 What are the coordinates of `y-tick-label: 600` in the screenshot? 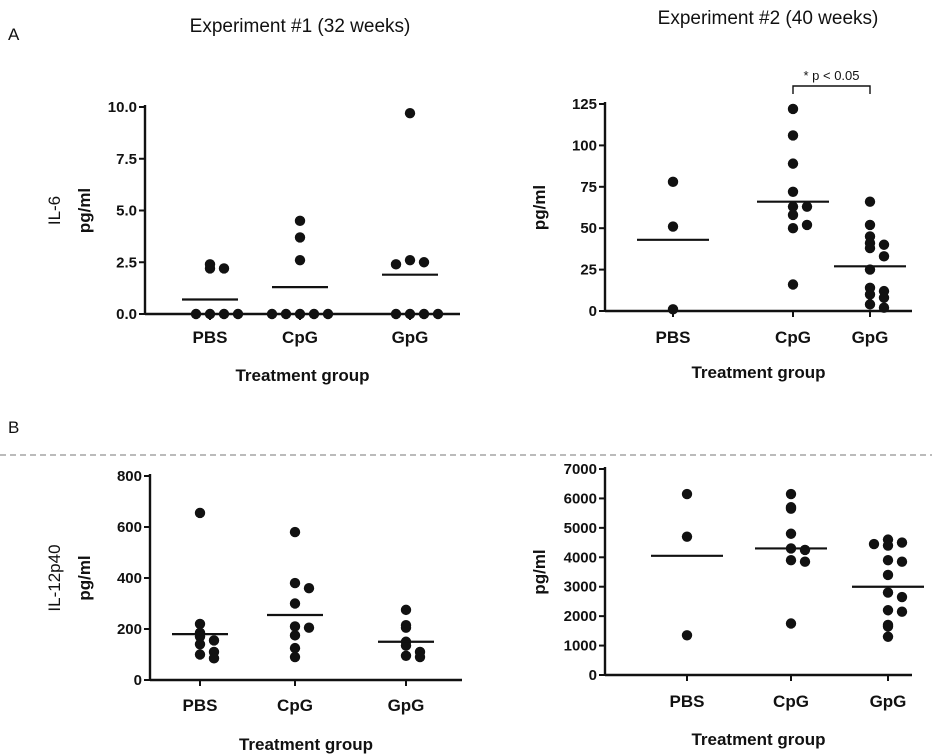 It's located at (129, 527).